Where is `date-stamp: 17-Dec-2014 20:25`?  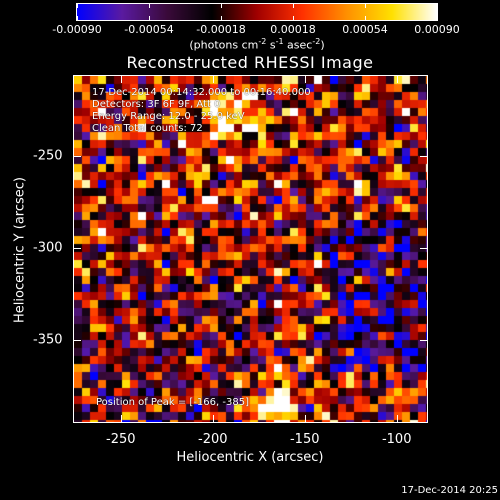 date-stamp: 17-Dec-2014 20:25 is located at coordinates (449, 490).